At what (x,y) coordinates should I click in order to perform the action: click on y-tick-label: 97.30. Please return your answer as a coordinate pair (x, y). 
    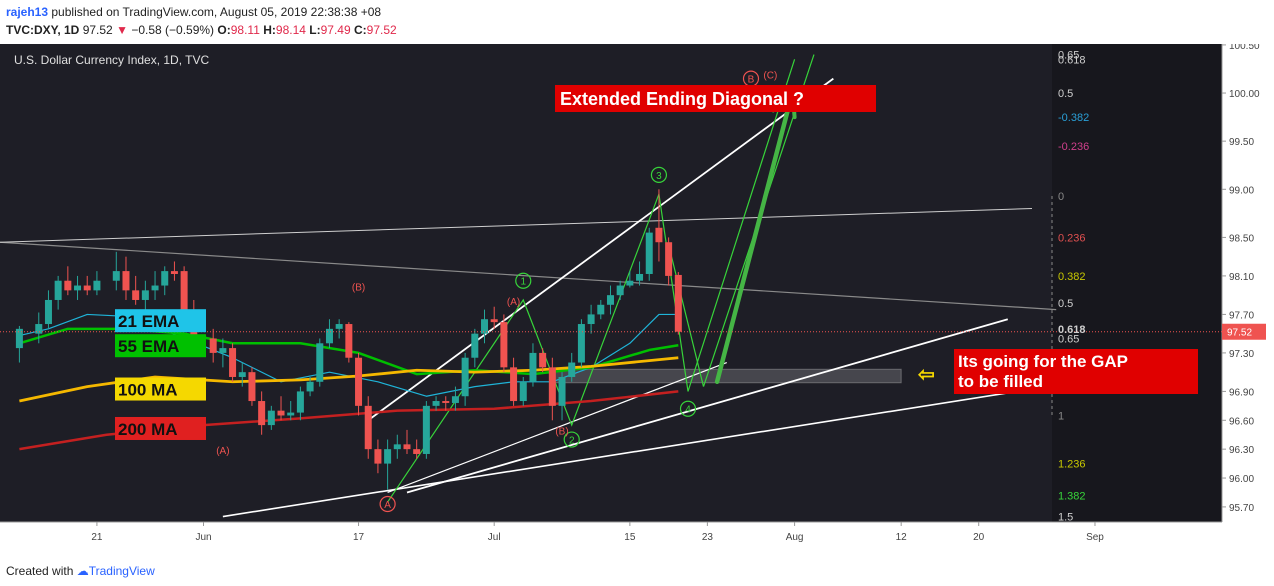
    Looking at the image, I should click on (1241, 354).